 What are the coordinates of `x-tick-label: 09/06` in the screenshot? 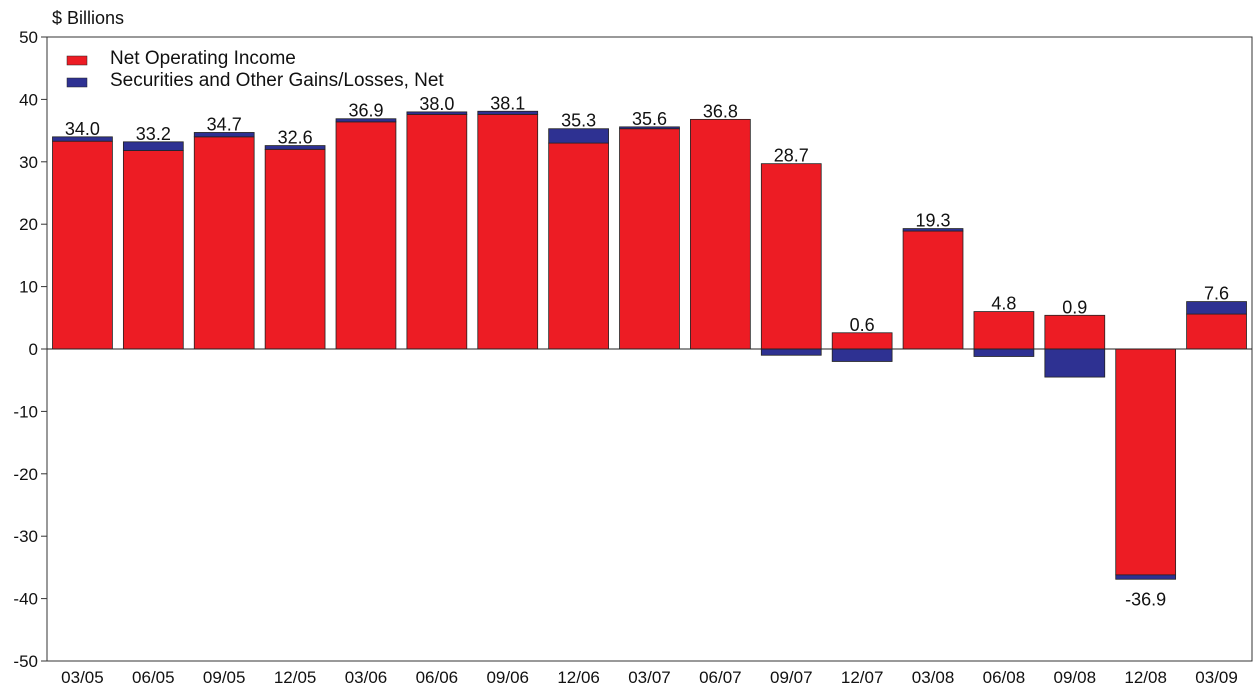 It's located at (507, 677).